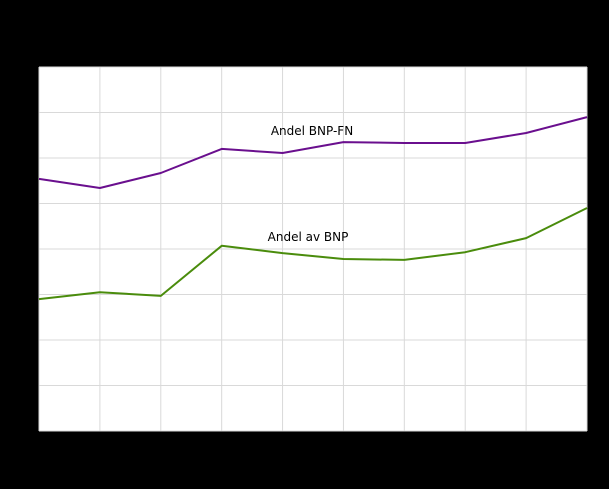 The width and height of the screenshot is (609, 489). What do you see at coordinates (311, 184) in the screenshot?
I see `series-labels: Andel BNP-FN Andel av BNP` at bounding box center [311, 184].